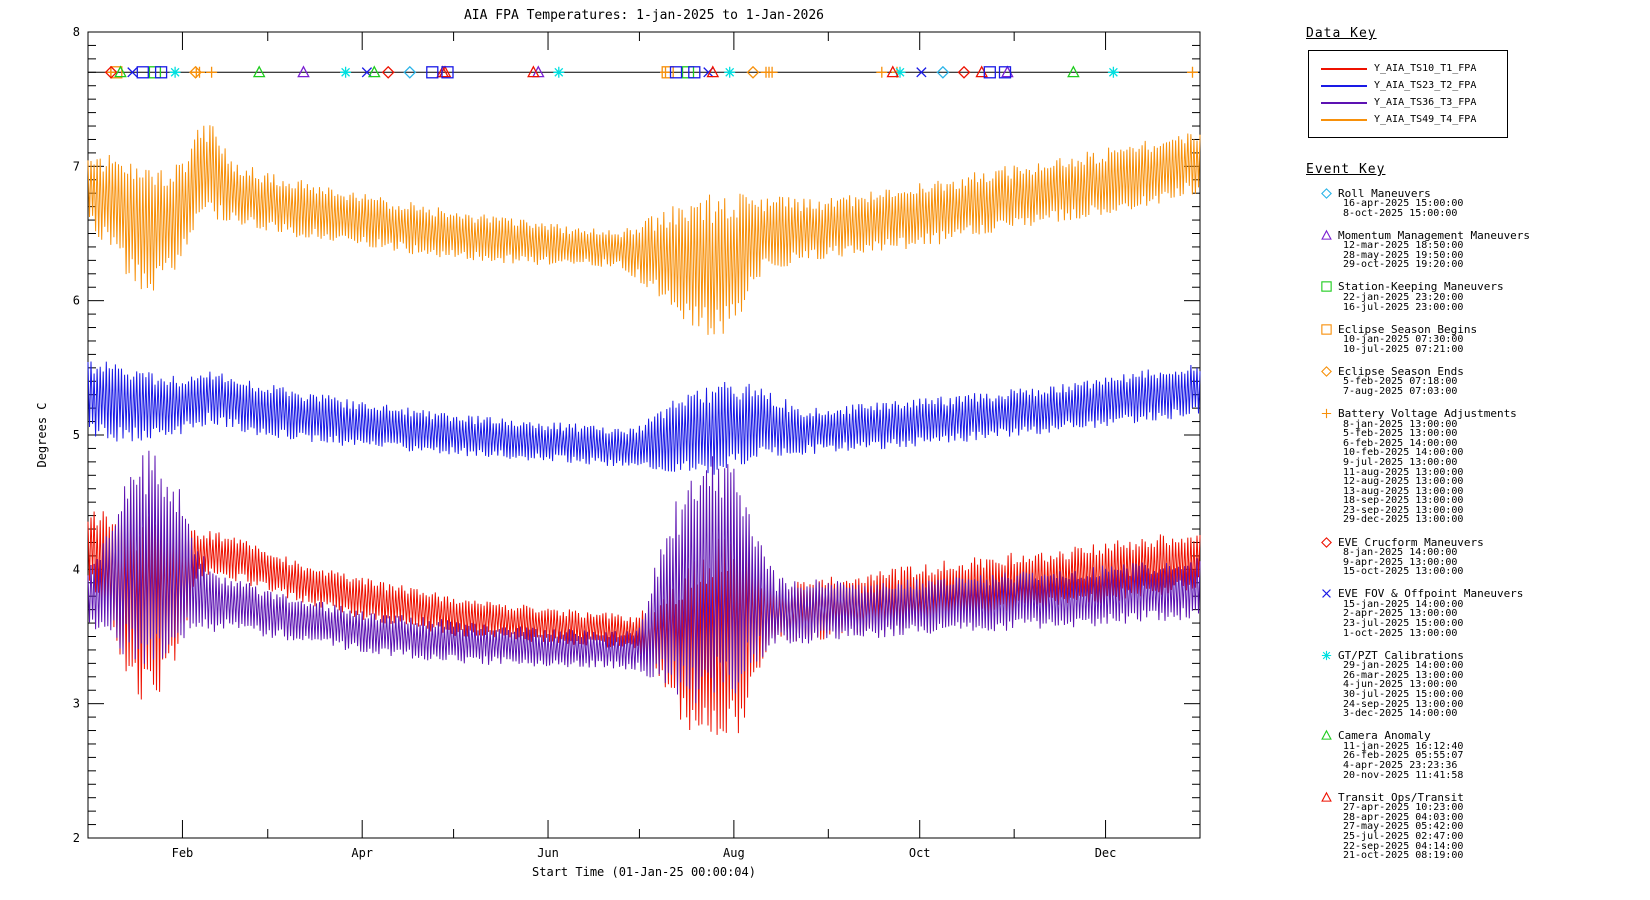 This screenshot has height=900, width=1650. Describe the element at coordinates (1326, 655) in the screenshot. I see `gt-pzt-calibrations-icon` at that location.